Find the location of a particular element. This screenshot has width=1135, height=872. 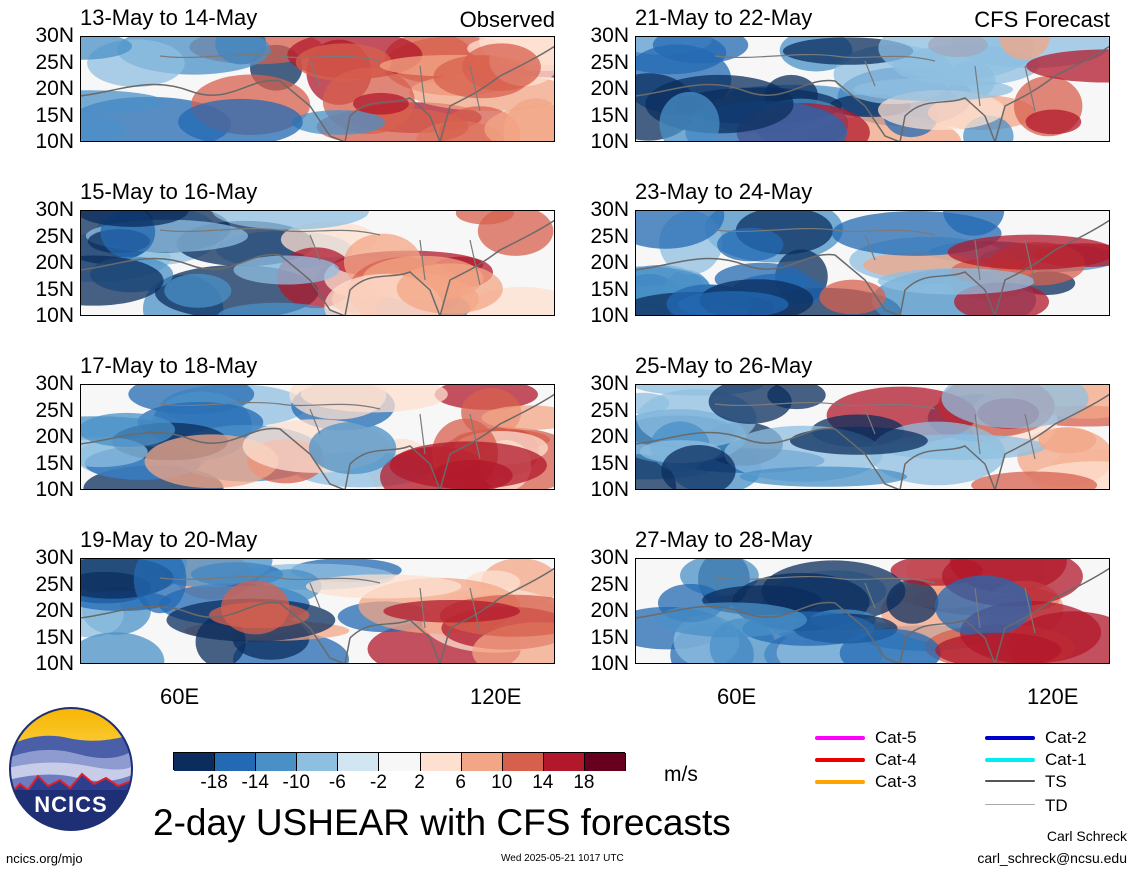

legend-label: Cat-5 is located at coordinates (896, 737).